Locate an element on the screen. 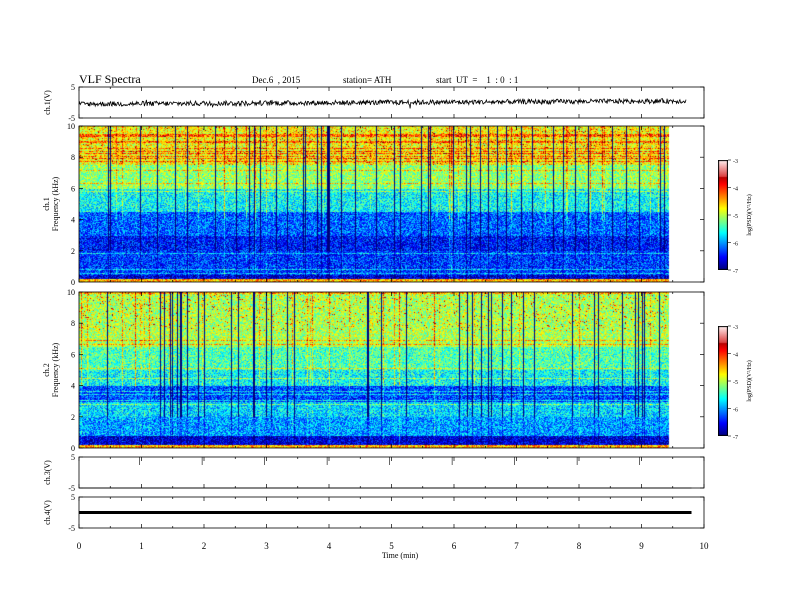 This screenshot has height=612, width=792. chart-title: VLF Spectra is located at coordinates (110, 79).